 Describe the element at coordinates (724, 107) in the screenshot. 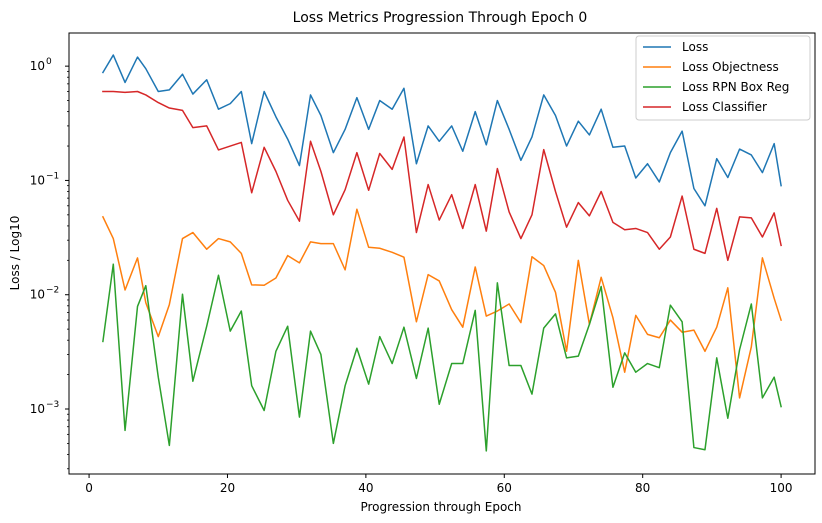

I see `legend-label: Loss Classifier` at that location.